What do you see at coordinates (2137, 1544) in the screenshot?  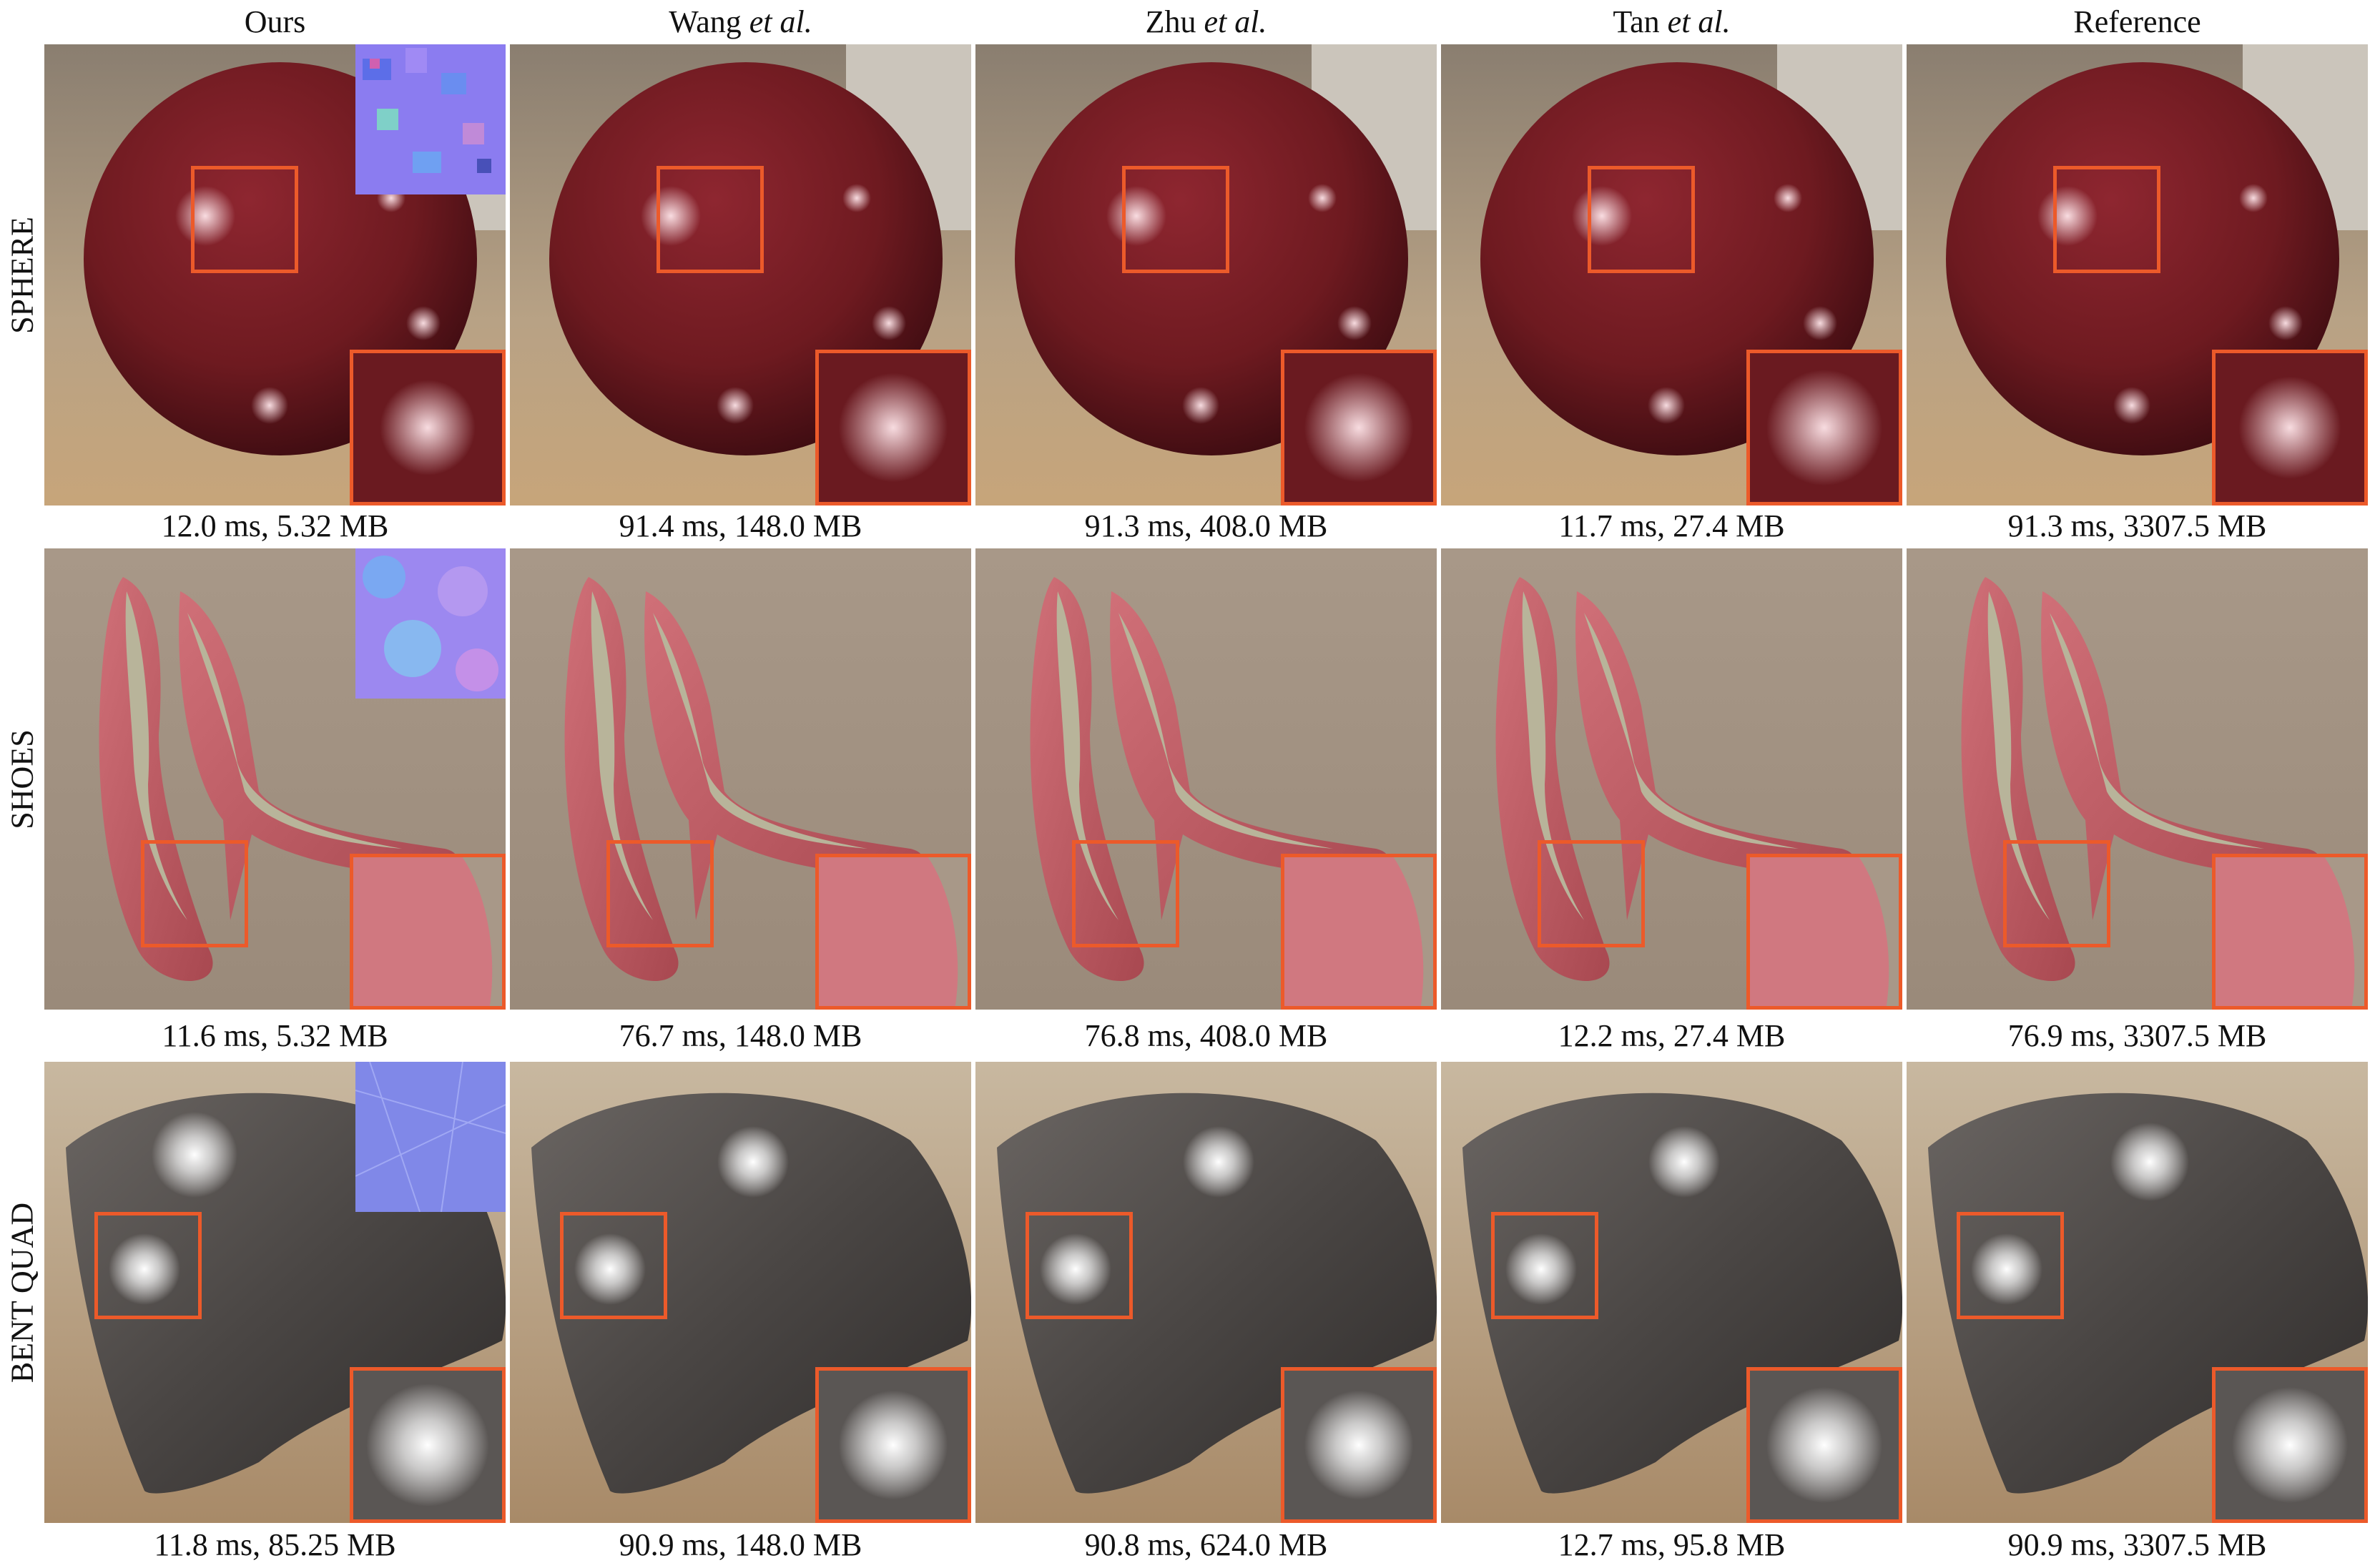 I see `caption-bent-quad-reference: 90.9 ms, 3307.5 MB` at bounding box center [2137, 1544].